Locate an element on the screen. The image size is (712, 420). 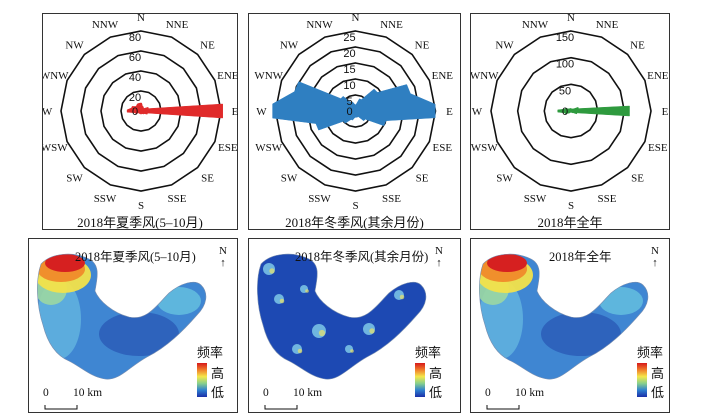
map-title-summer: 2018年夏季风(5–10月) is located at coordinates (135, 257).